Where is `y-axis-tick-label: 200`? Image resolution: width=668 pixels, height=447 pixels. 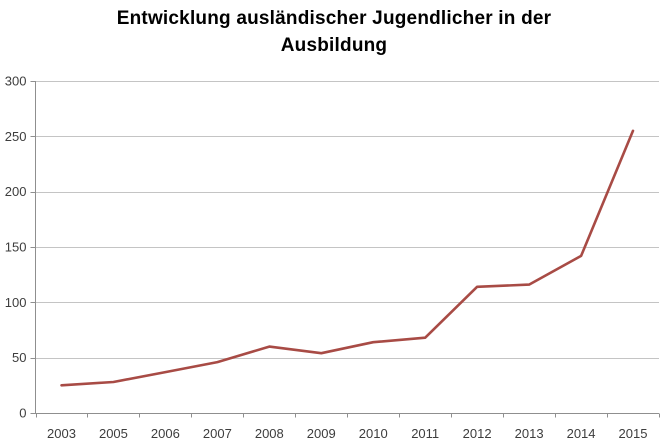 y-axis-tick-label: 200 is located at coordinates (16, 191).